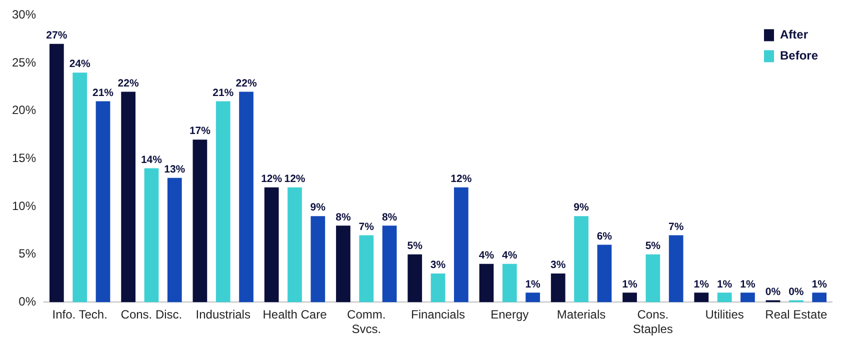 The height and width of the screenshot is (347, 842). What do you see at coordinates (652, 322) in the screenshot?
I see `x-tick-label: Cons. Staples` at bounding box center [652, 322].